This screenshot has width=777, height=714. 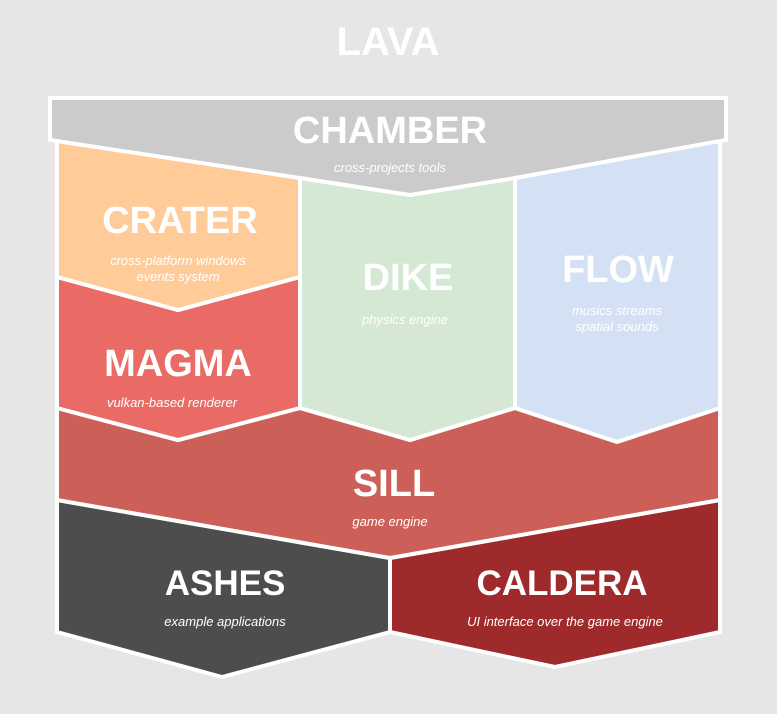 I want to click on ashes-name: ASHES, so click(x=225, y=583).